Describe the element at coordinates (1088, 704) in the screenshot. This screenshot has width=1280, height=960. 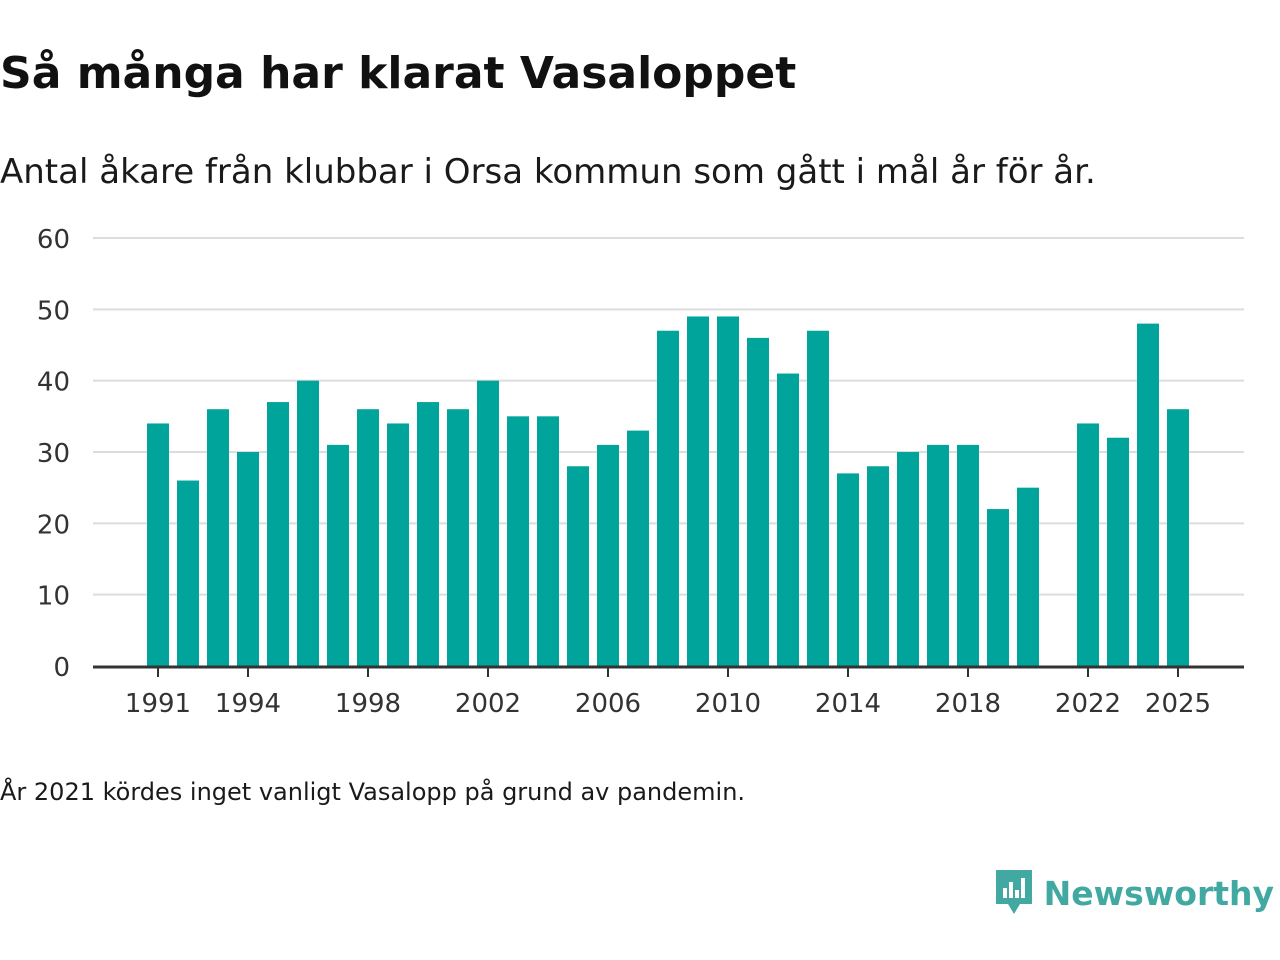
I see `x-tick-label: 2022` at that location.